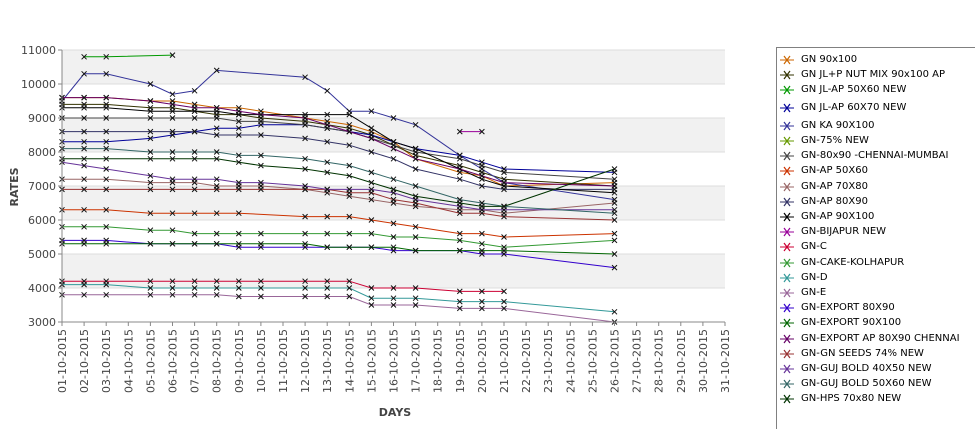 Image resolution: width=975 pixels, height=429 pixels. Describe the element at coordinates (261, 361) in the screenshot. I see `x-tick-label: 10-10-2015` at that location.